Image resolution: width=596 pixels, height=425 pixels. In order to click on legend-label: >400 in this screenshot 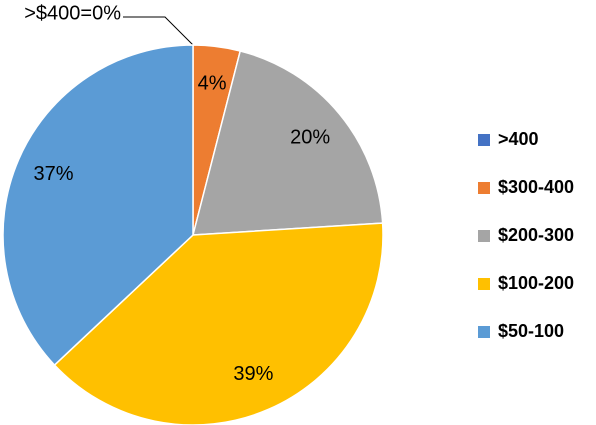, I will do `click(518, 139)`.